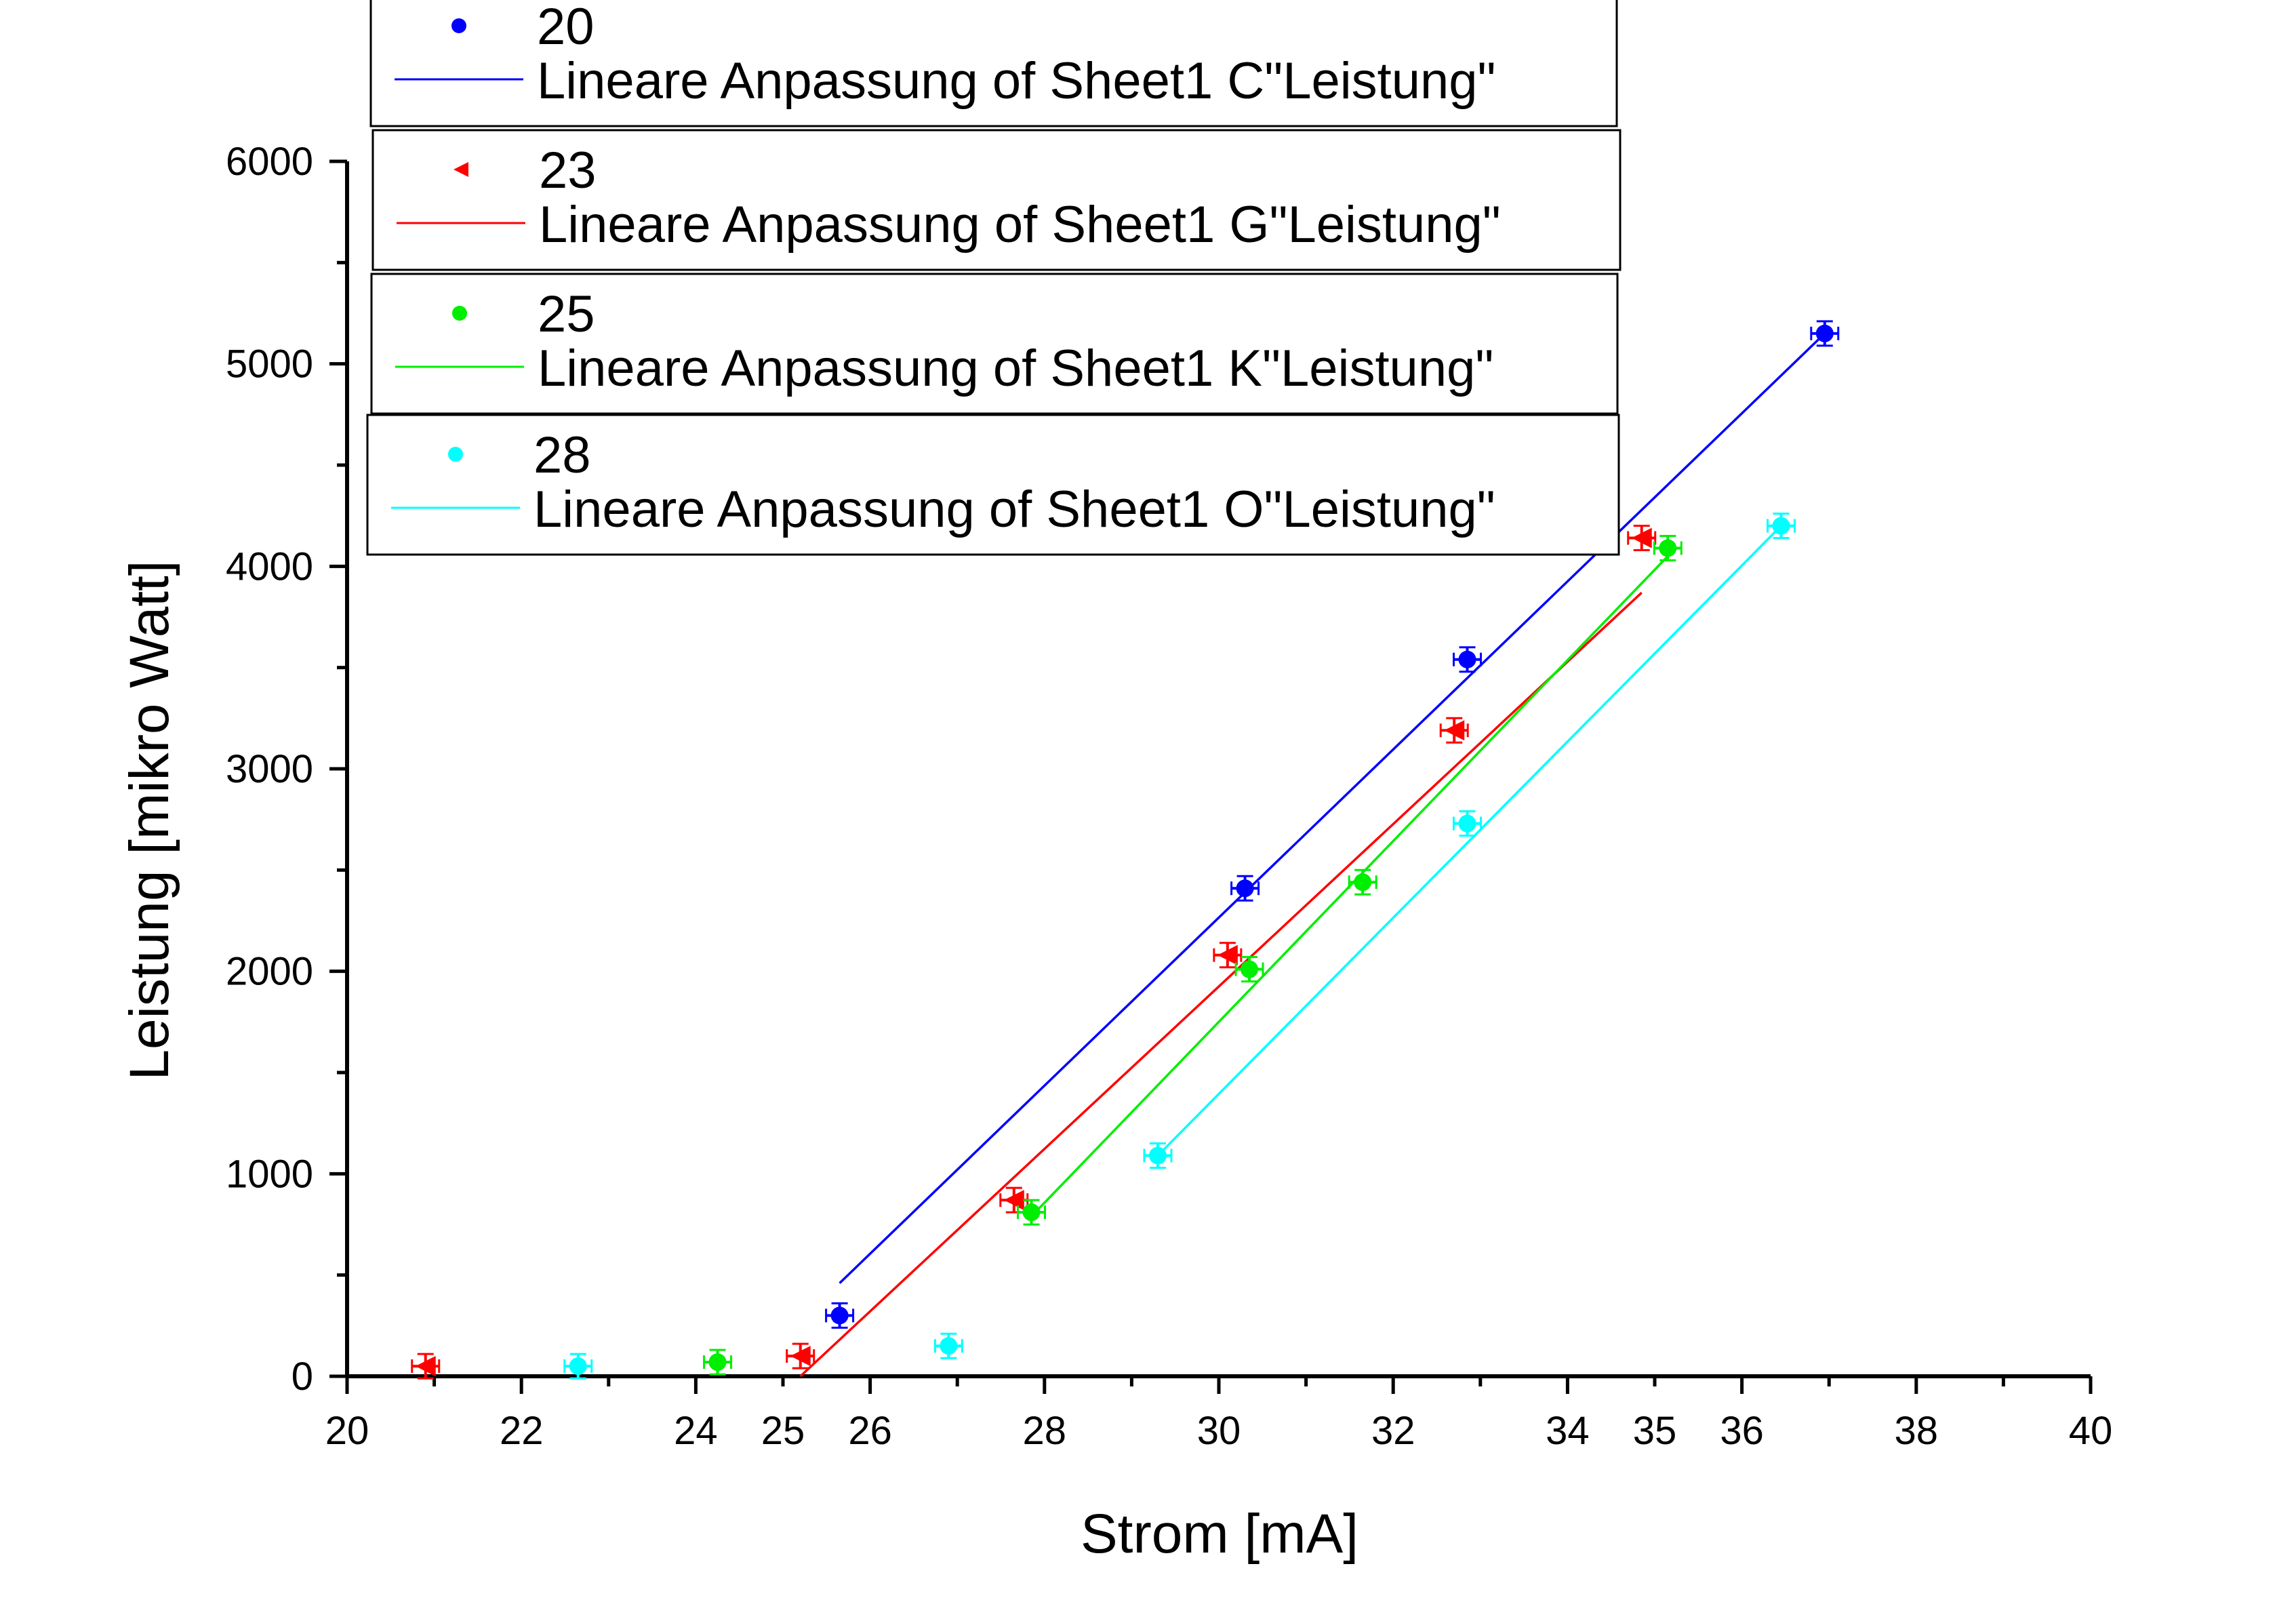 This screenshot has height=1600, width=2296. I want to click on y-tick-label: 4000, so click(269, 566).